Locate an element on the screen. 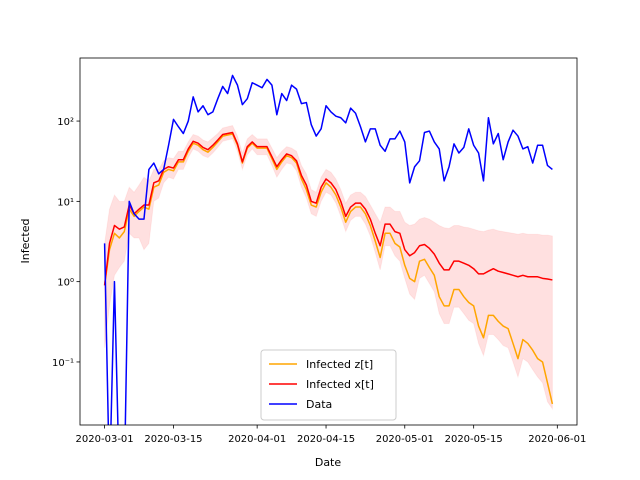 Image resolution: width=640 pixels, height=480 pixels. x-tick-label: 2020-04-15 is located at coordinates (326, 439).